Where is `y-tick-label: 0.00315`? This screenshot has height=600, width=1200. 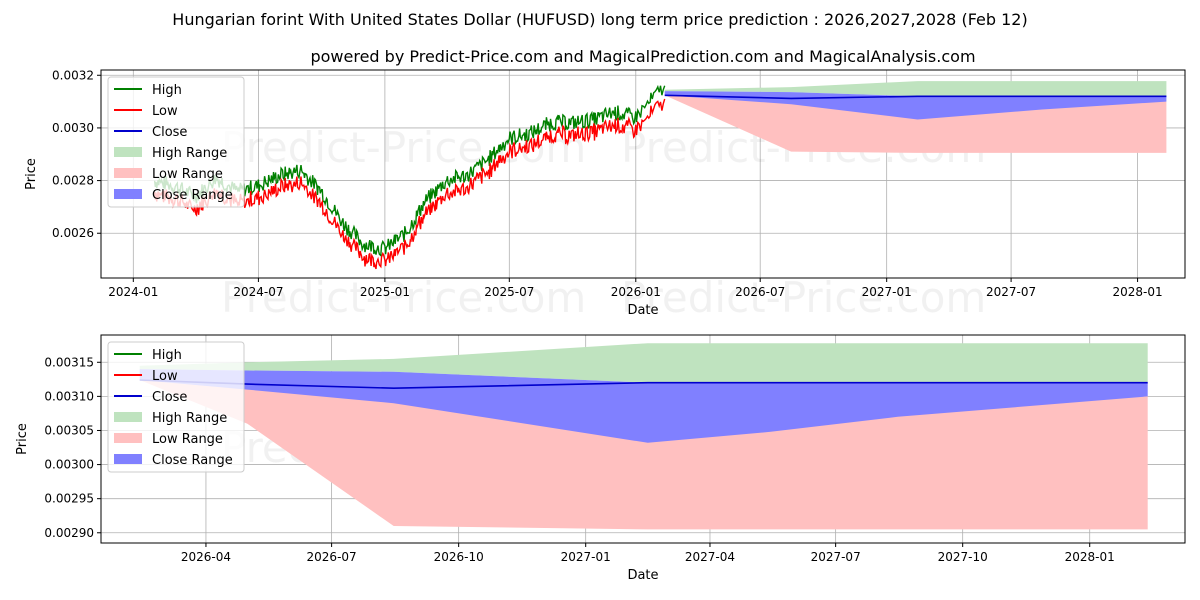 y-tick-label: 0.00315 is located at coordinates (69, 362).